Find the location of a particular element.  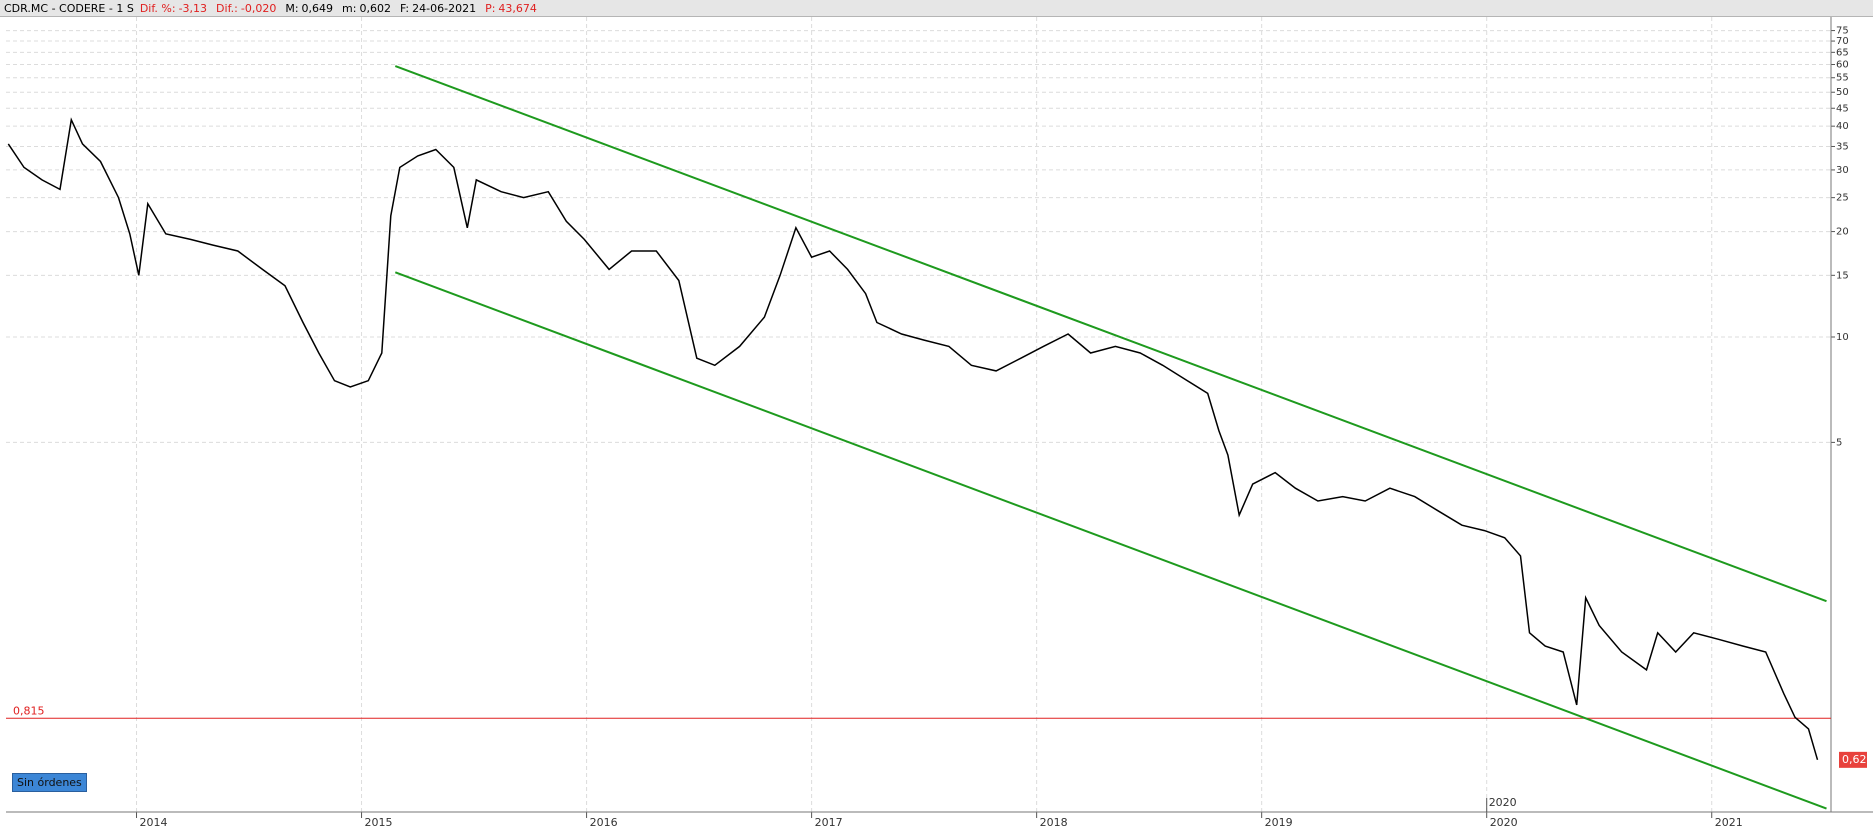

x-tick-label: 2018 is located at coordinates (1054, 822).